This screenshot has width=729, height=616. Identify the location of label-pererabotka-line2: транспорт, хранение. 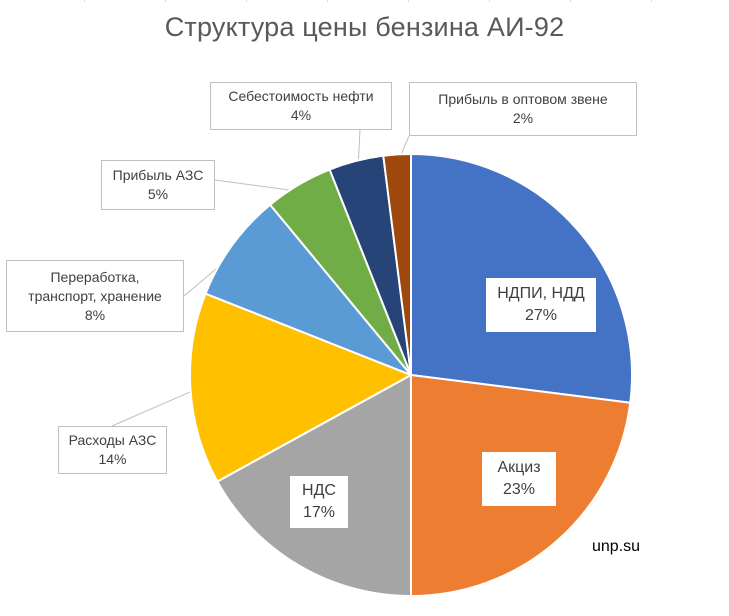
(95, 295).